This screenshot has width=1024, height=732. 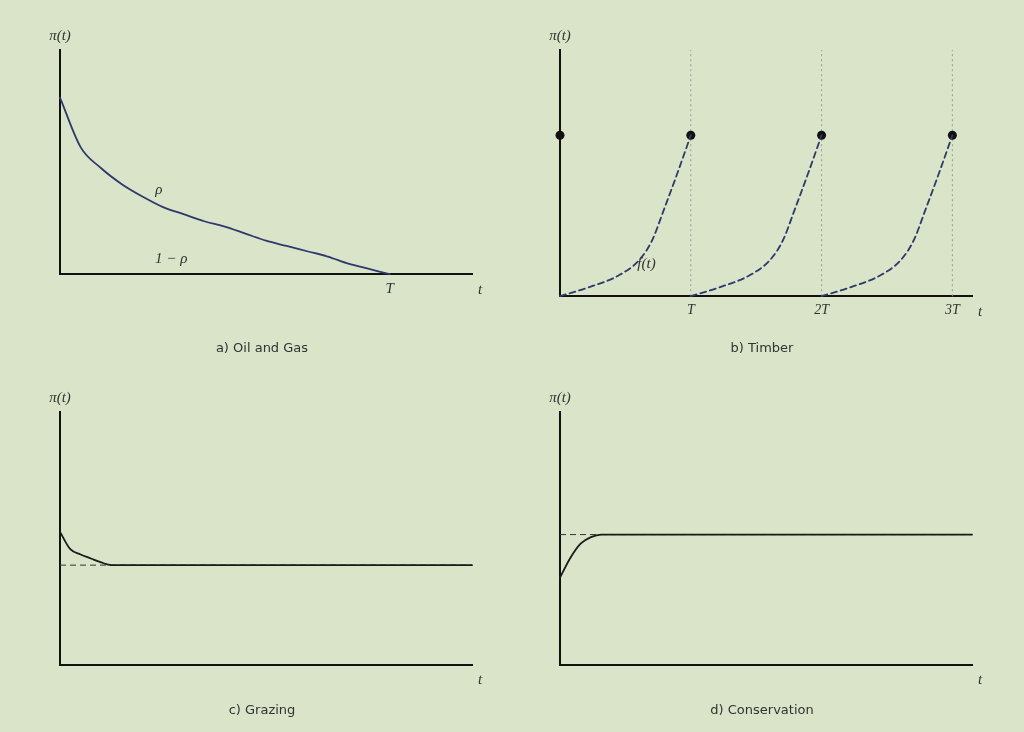 I want to click on text: b) Timber, so click(x=762, y=347).